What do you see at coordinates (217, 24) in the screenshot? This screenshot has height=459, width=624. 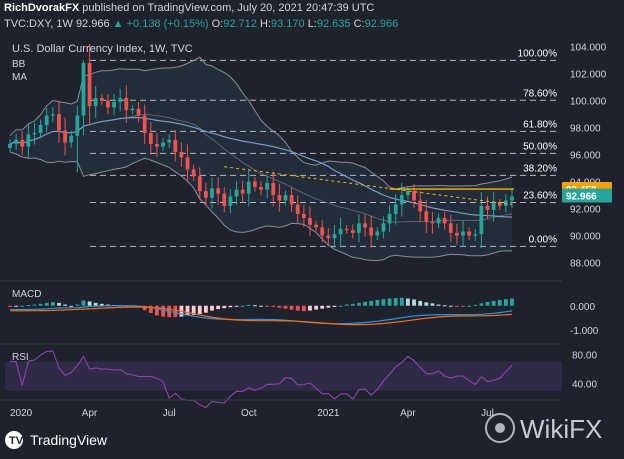 I see `open-label: O:` at bounding box center [217, 24].